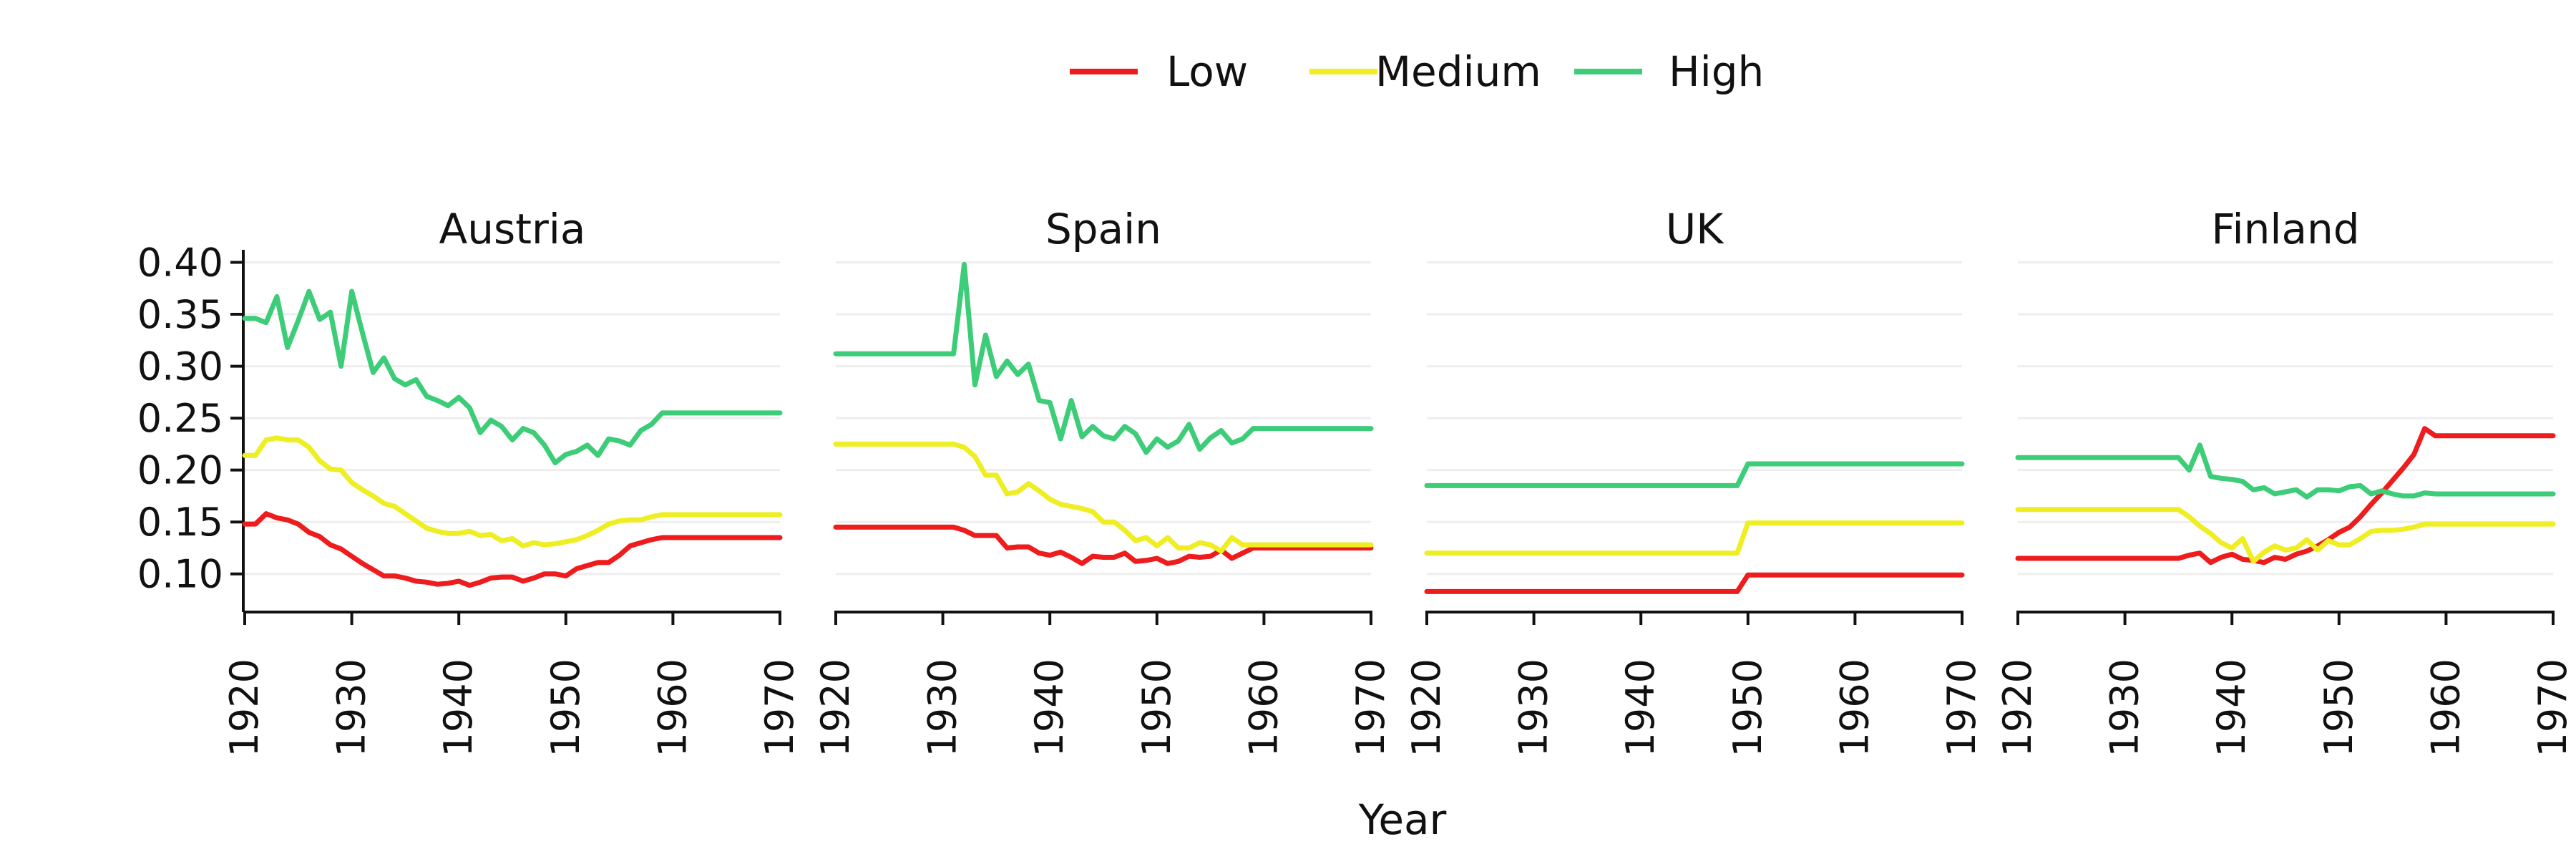 Image resolution: width=2576 pixels, height=859 pixels. What do you see at coordinates (1103, 545) in the screenshot?
I see `series-line-spain-low` at bounding box center [1103, 545].